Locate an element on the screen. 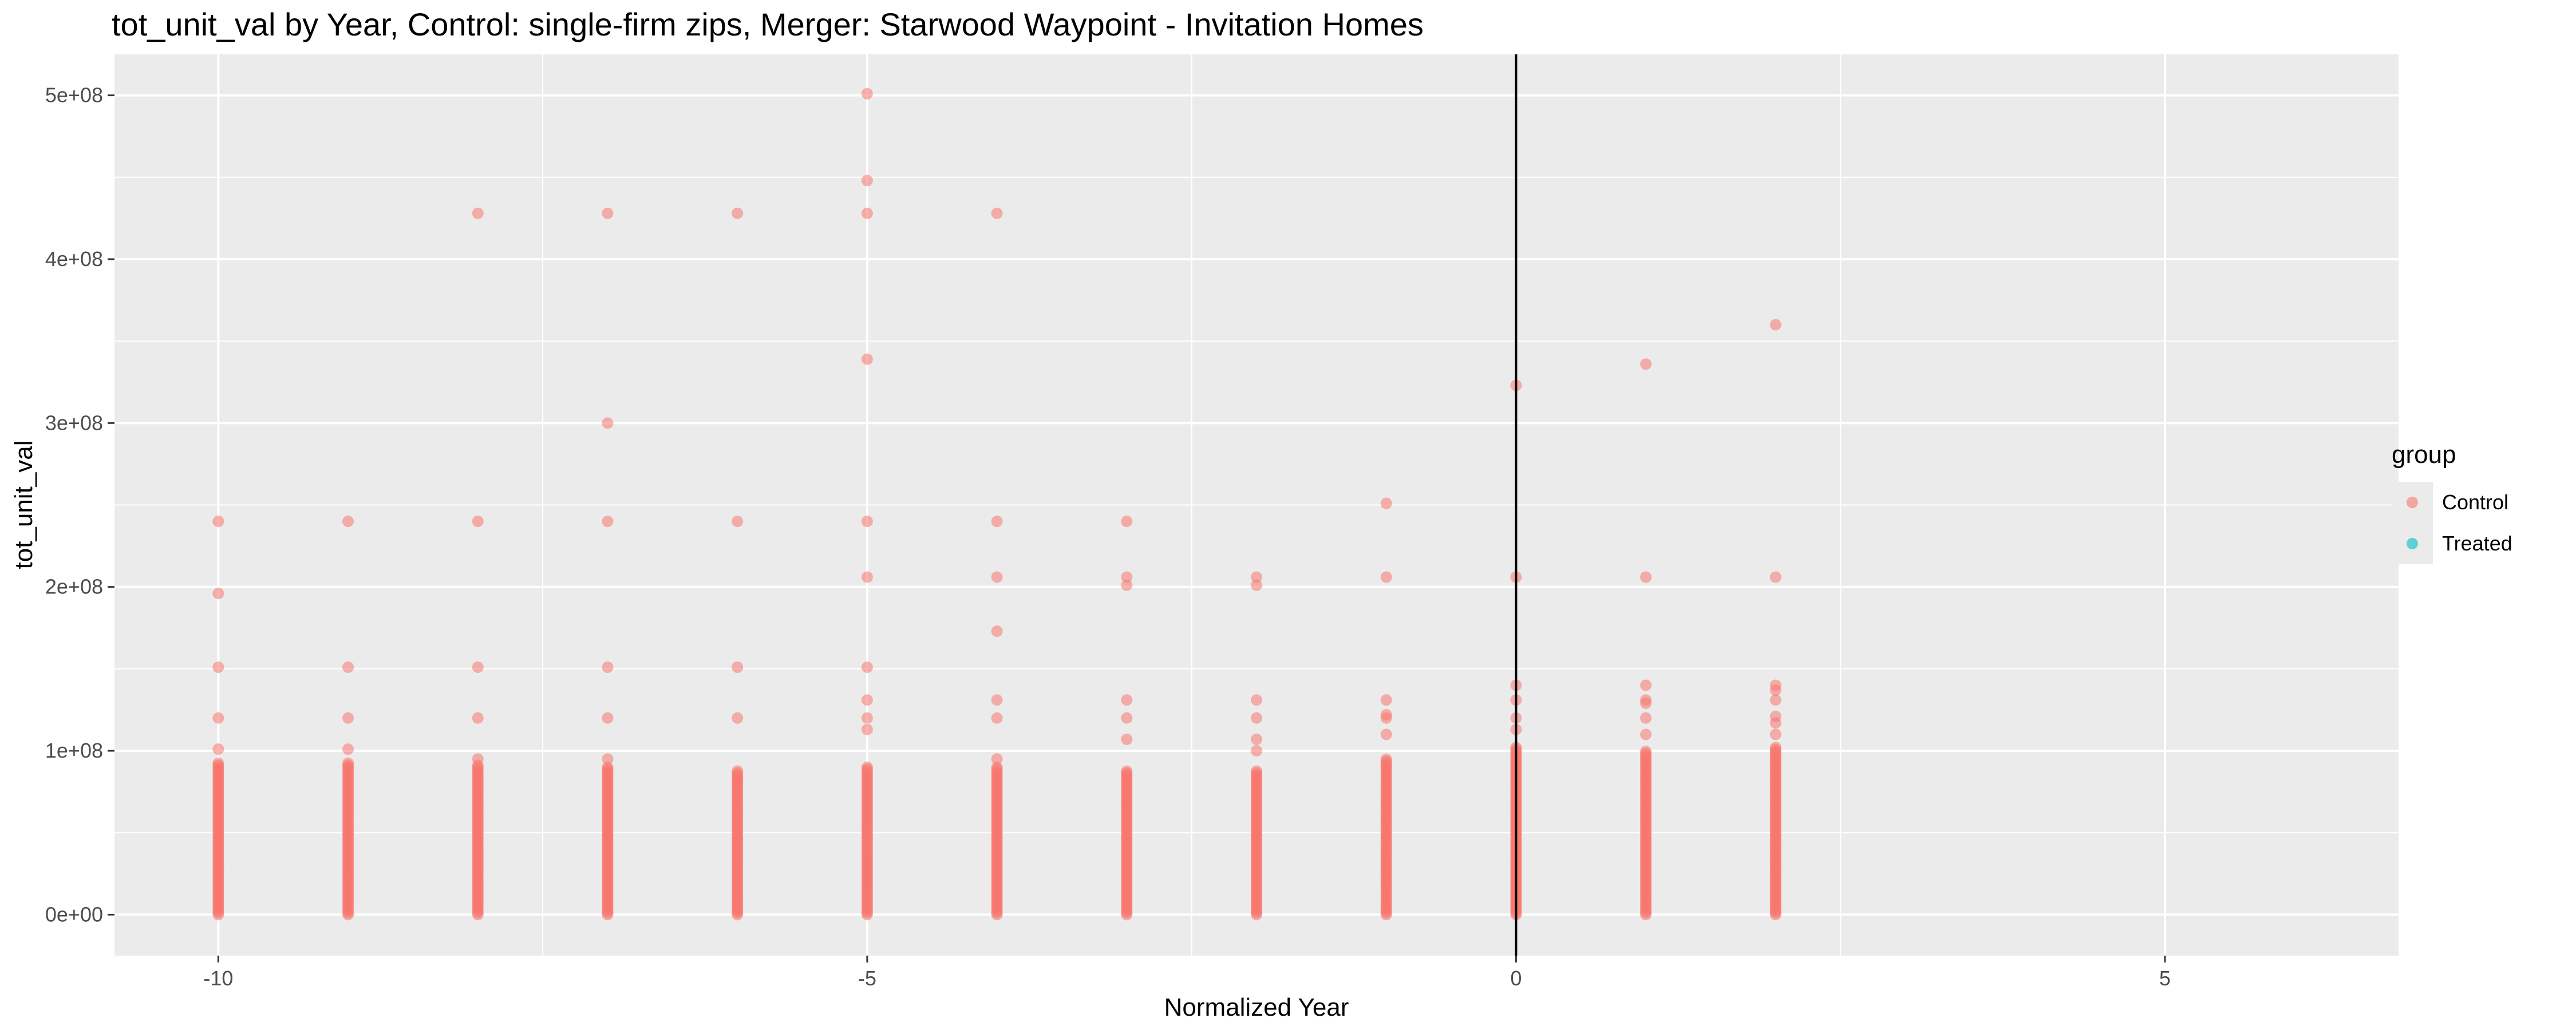 This screenshot has height=1030, width=2576. legend-dot-control is located at coordinates (2412, 502).